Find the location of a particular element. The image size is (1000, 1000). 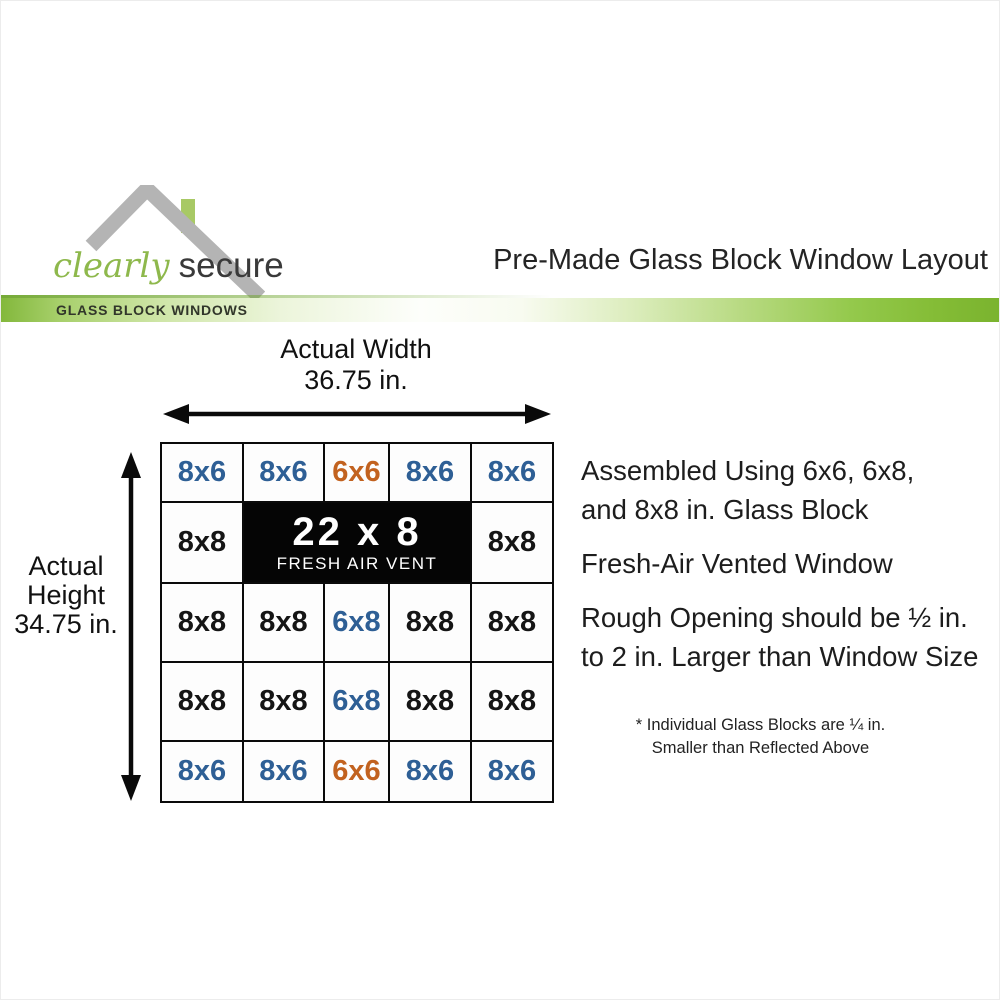

width-label-text: Actual Width is located at coordinates (356, 349).